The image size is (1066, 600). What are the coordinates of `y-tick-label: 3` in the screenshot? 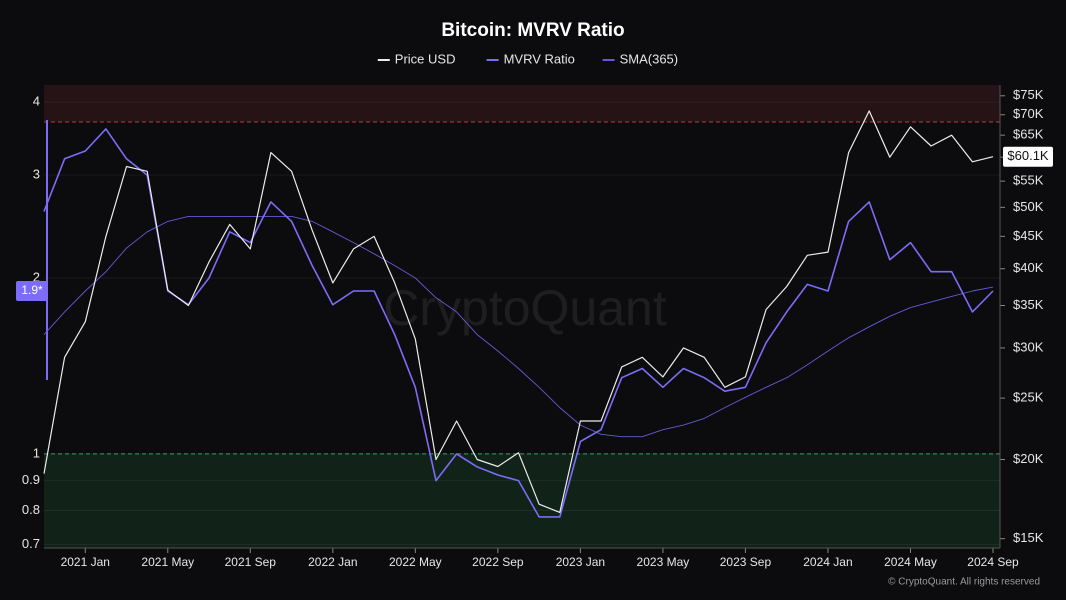 It's located at (36, 174).